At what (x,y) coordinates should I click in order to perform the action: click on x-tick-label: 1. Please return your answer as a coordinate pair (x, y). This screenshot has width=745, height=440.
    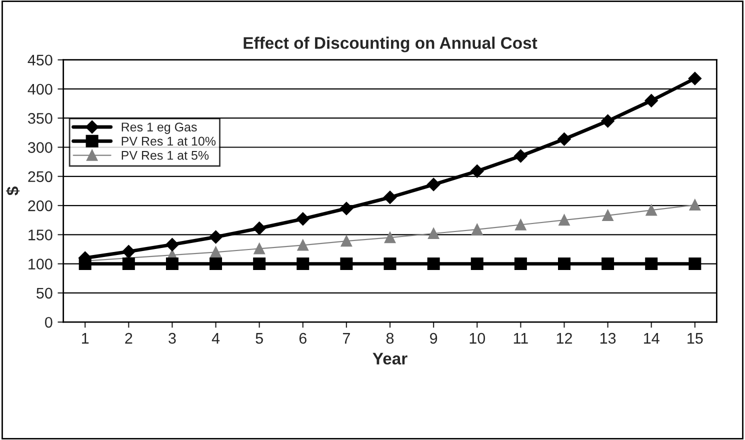
    Looking at the image, I should click on (85, 338).